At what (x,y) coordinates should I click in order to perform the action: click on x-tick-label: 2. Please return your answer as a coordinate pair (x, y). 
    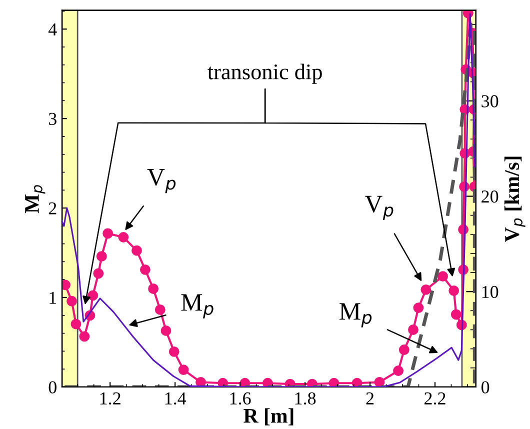
    Looking at the image, I should click on (370, 398).